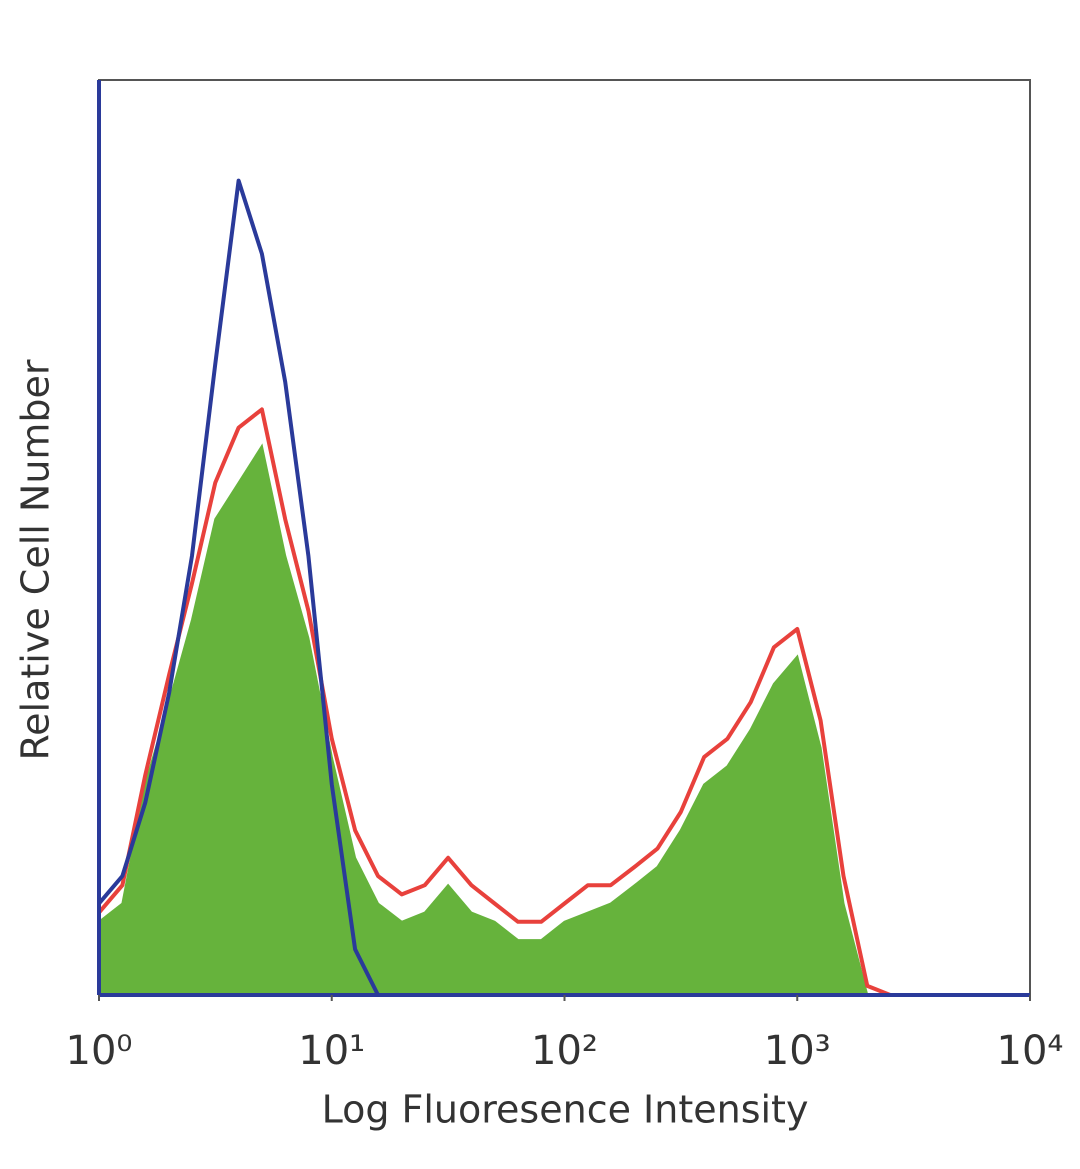 Image resolution: width=1080 pixels, height=1169 pixels. What do you see at coordinates (99, 1051) in the screenshot?
I see `x-tick-label: 10⁰` at bounding box center [99, 1051].